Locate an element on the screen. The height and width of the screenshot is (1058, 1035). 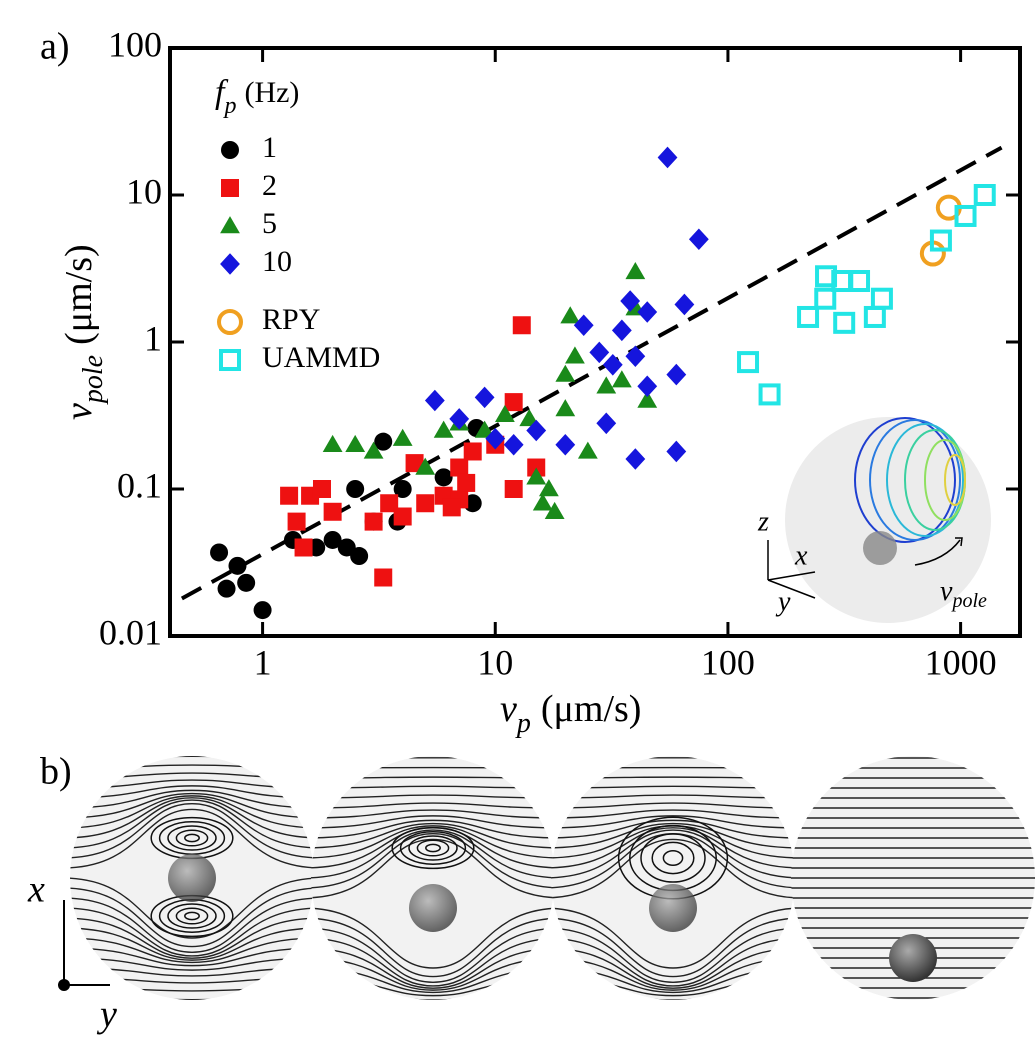
y-tick-label: 0.1 is located at coordinates (139, 485).